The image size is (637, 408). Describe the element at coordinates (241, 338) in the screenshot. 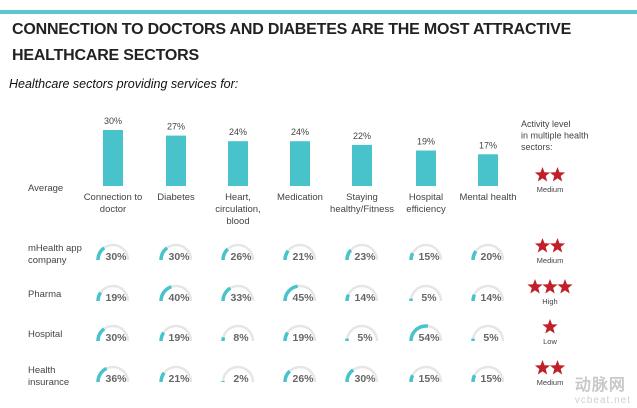

I see `gauge-value-label: 8%` at that location.